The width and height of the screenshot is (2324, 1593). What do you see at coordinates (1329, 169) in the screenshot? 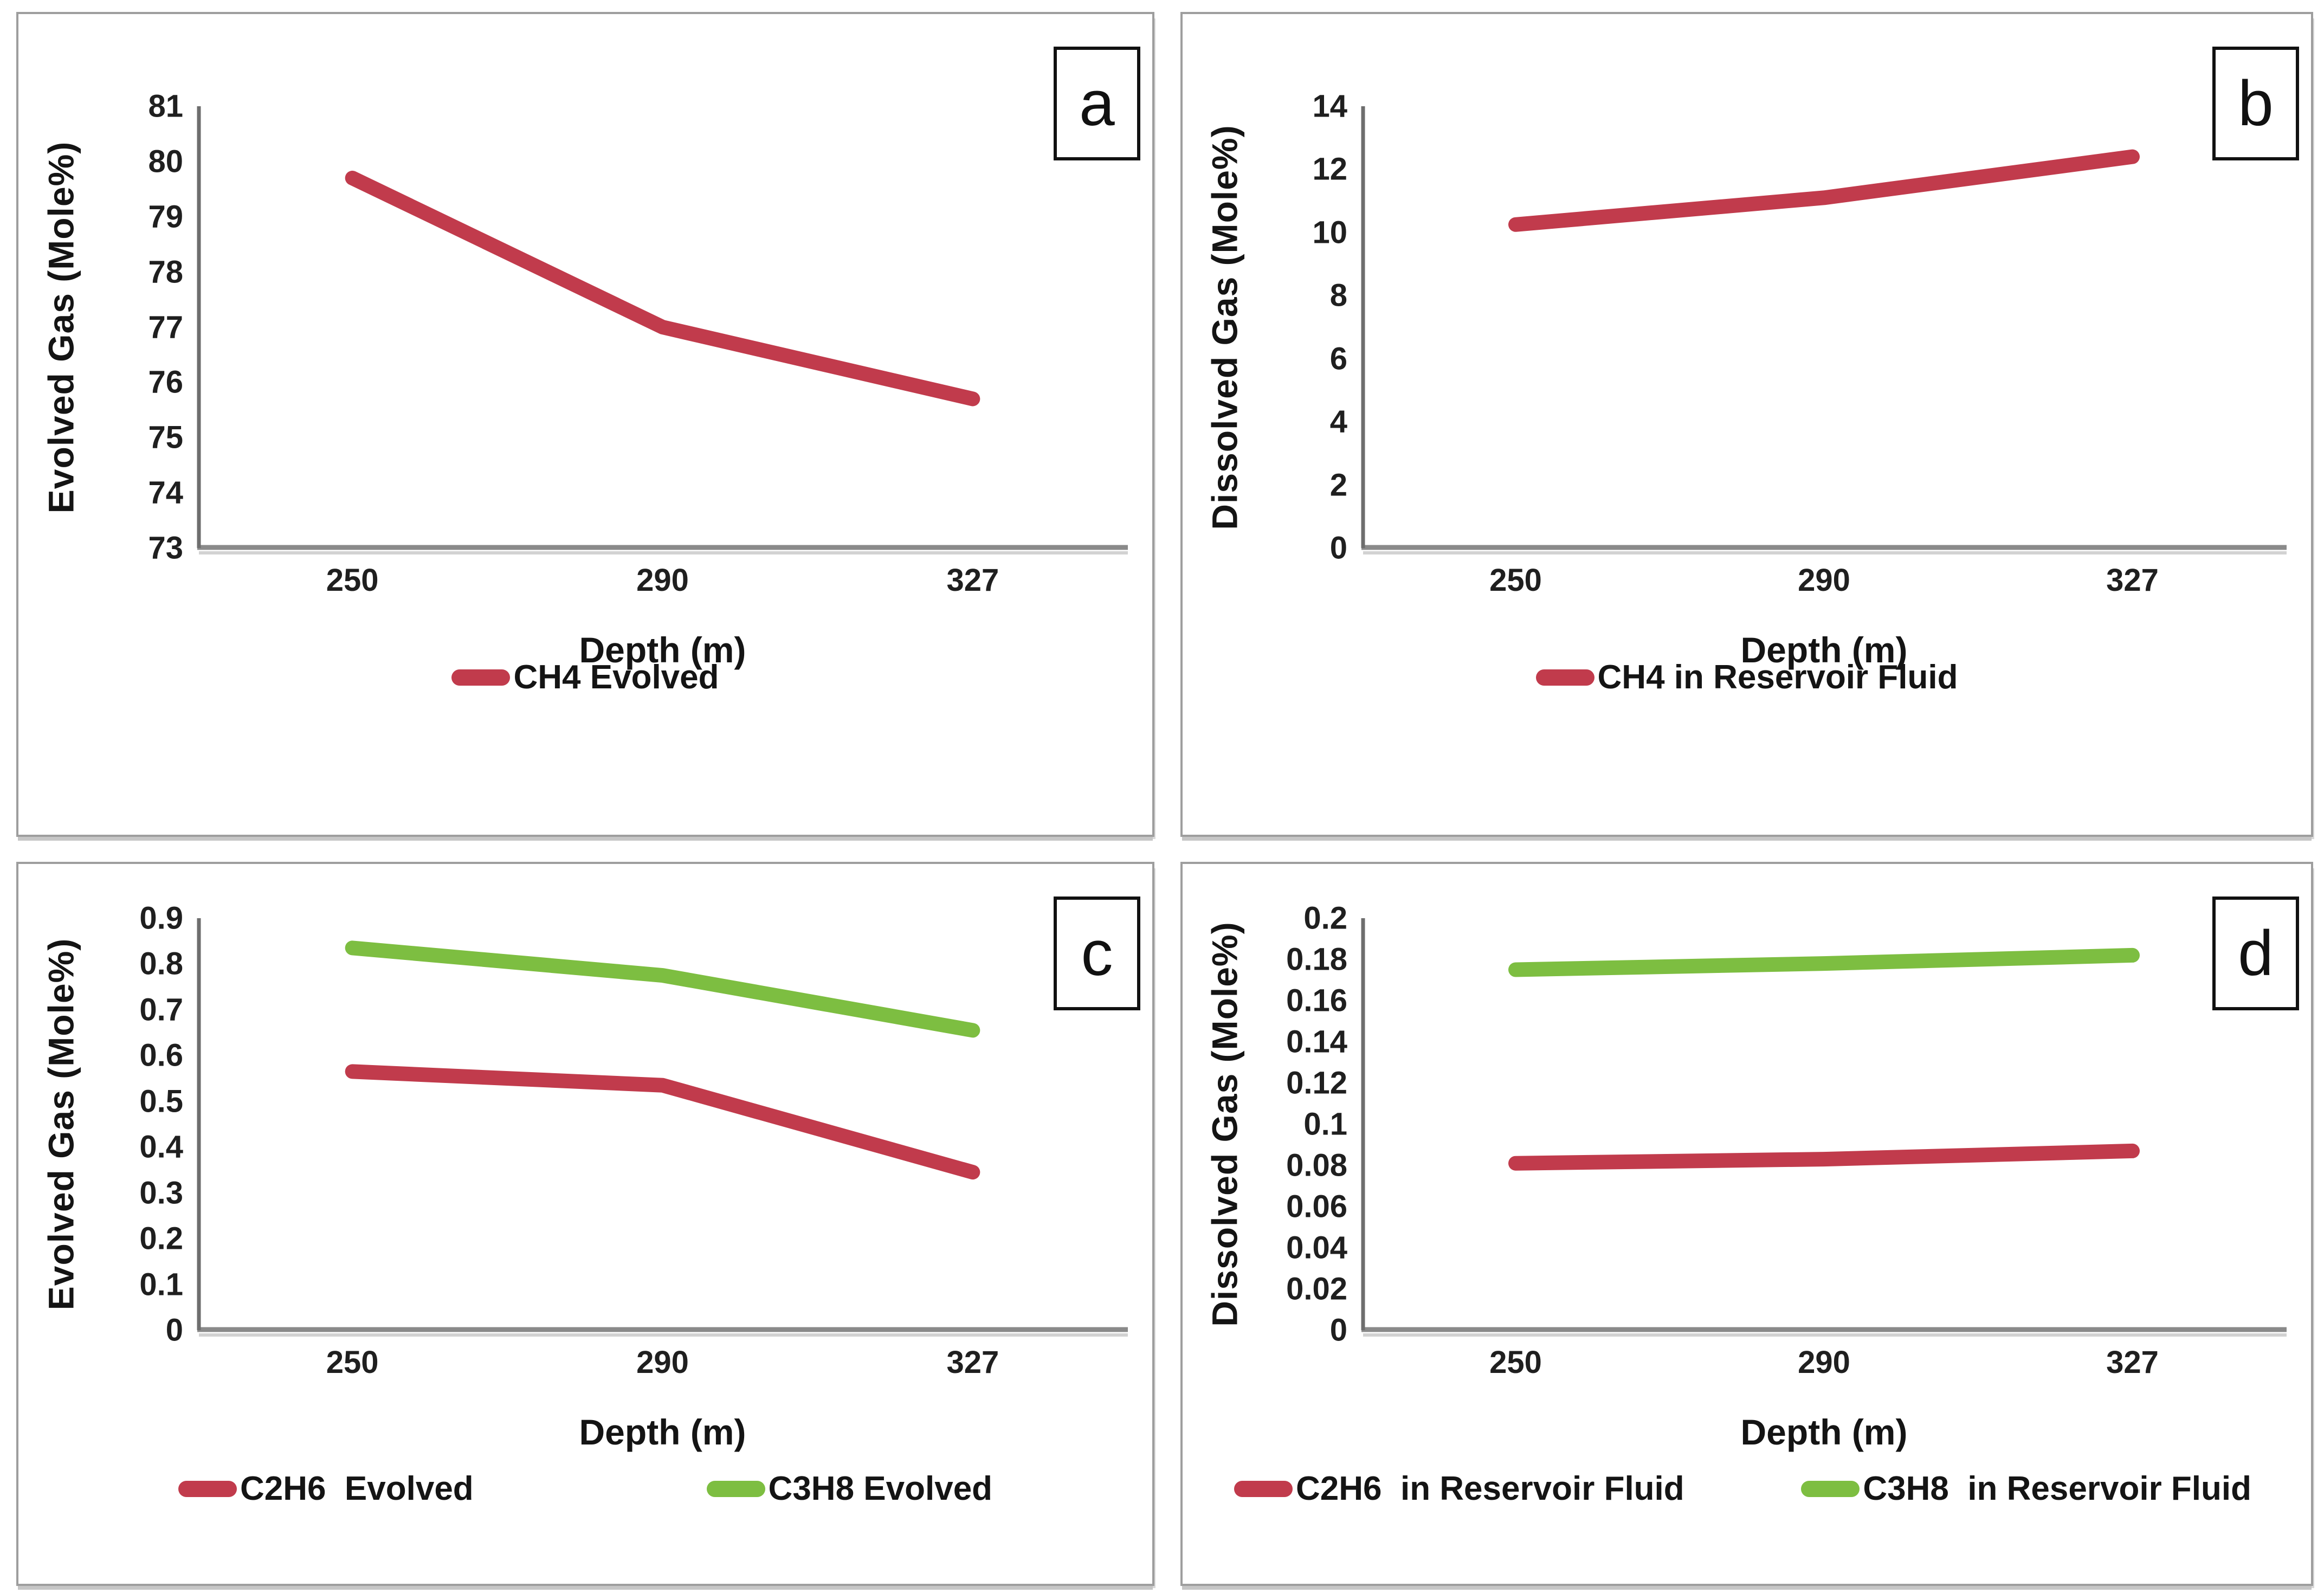
I see `y-tick-label: 12` at bounding box center [1329, 169].